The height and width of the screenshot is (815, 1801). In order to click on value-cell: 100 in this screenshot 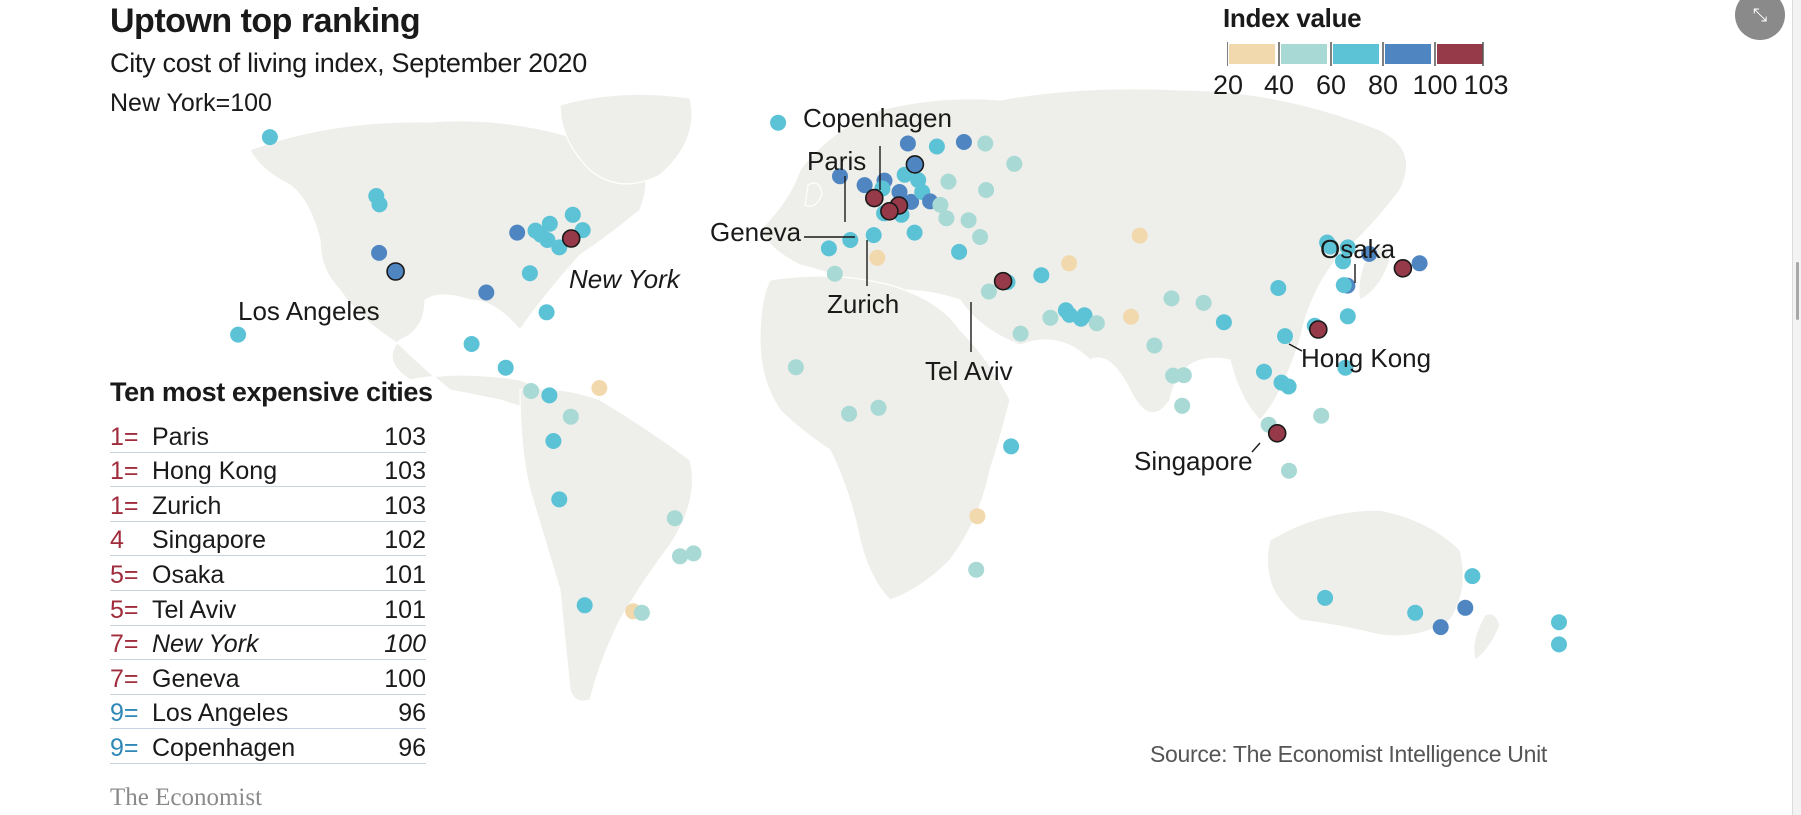, I will do `click(395, 677)`.